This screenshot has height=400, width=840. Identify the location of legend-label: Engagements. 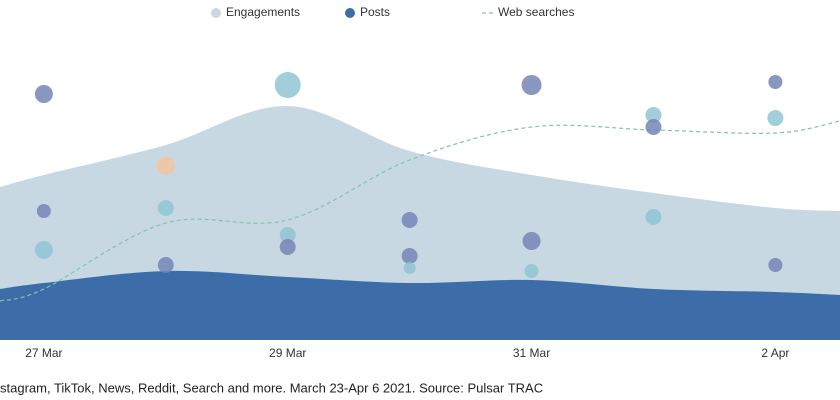
(263, 12).